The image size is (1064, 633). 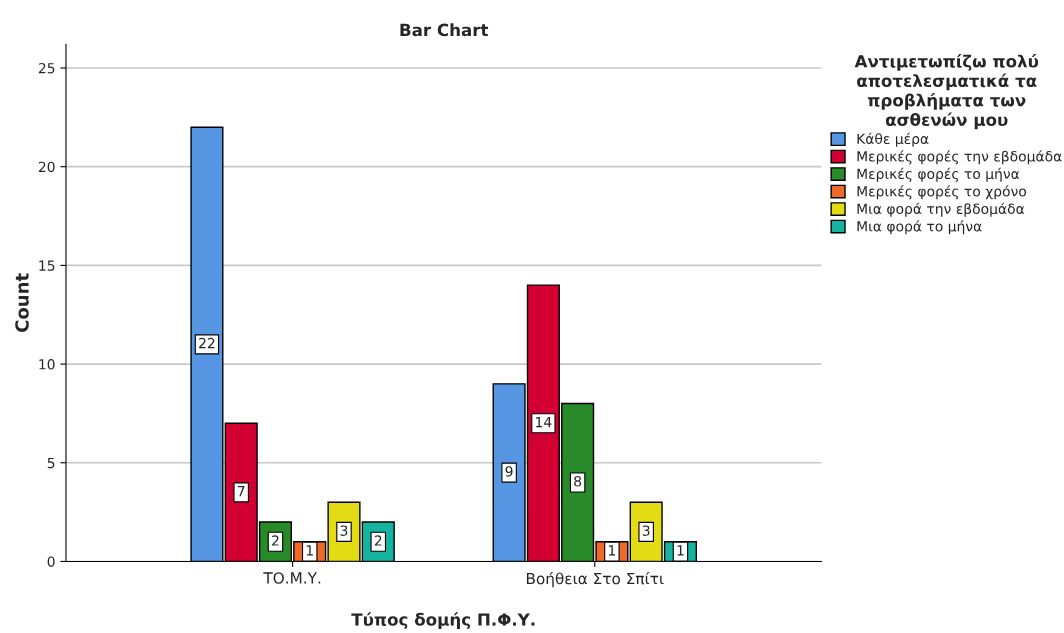 I want to click on data-label: 8, so click(x=578, y=481).